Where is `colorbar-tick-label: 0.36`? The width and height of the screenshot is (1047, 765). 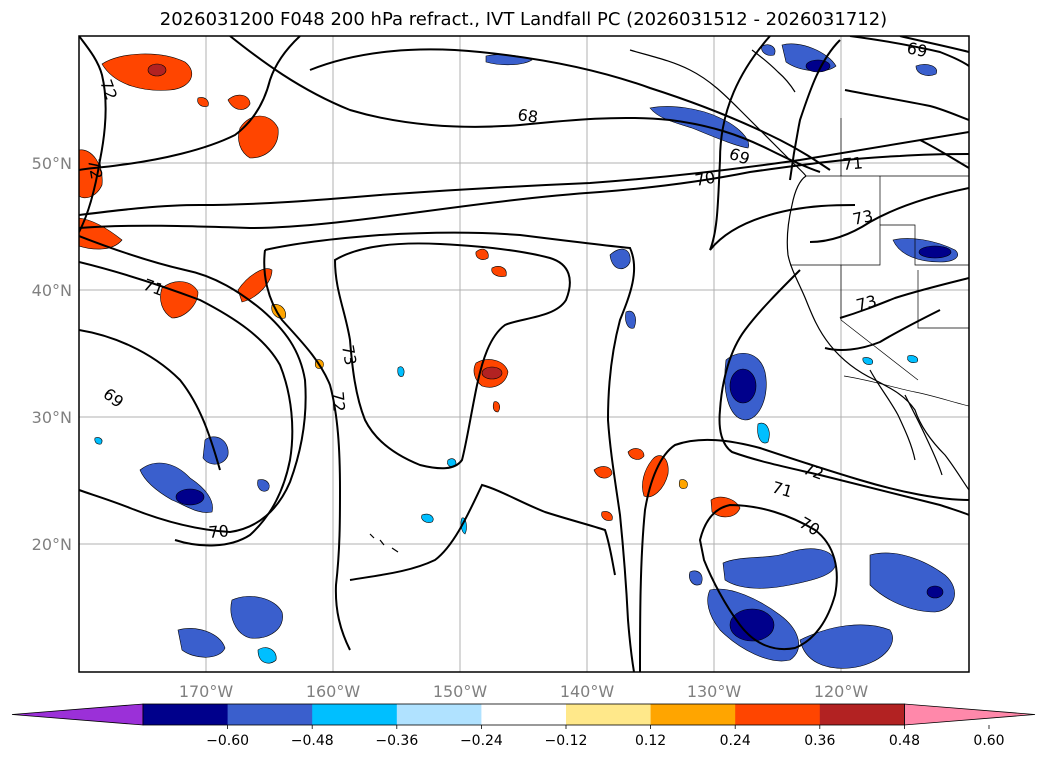
colorbar-tick-label: 0.36 is located at coordinates (819, 741).